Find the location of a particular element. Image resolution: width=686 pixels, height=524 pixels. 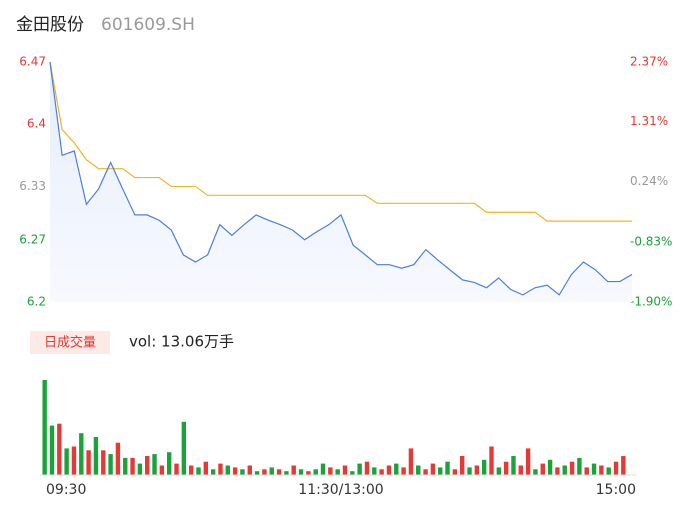

x-tick-label: 15:00 is located at coordinates (616, 490).